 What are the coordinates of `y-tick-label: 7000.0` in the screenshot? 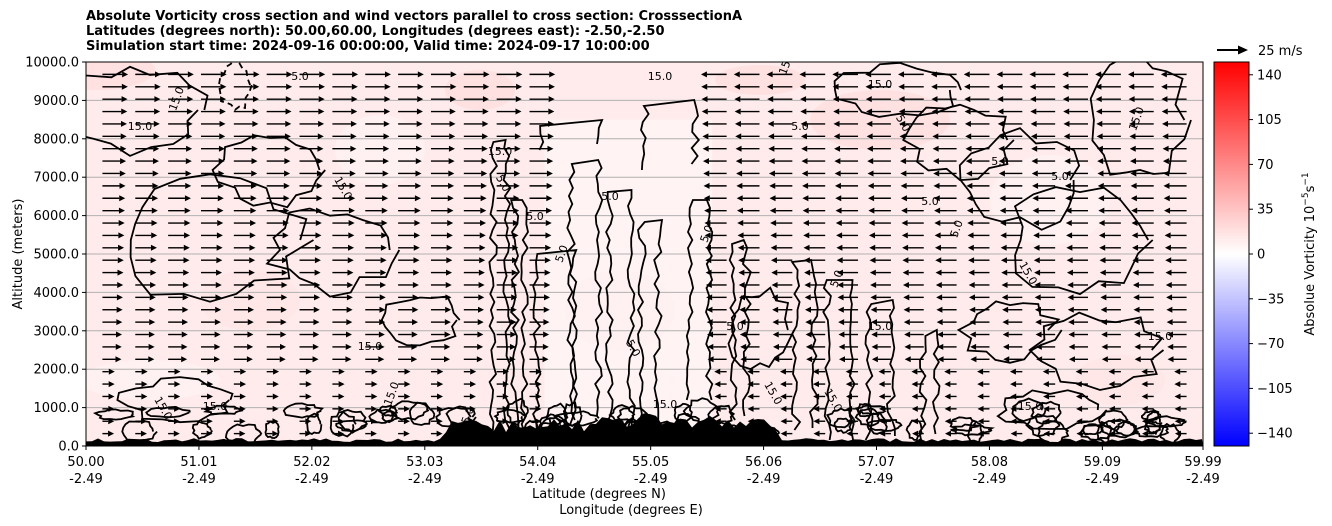 It's located at (57, 178).